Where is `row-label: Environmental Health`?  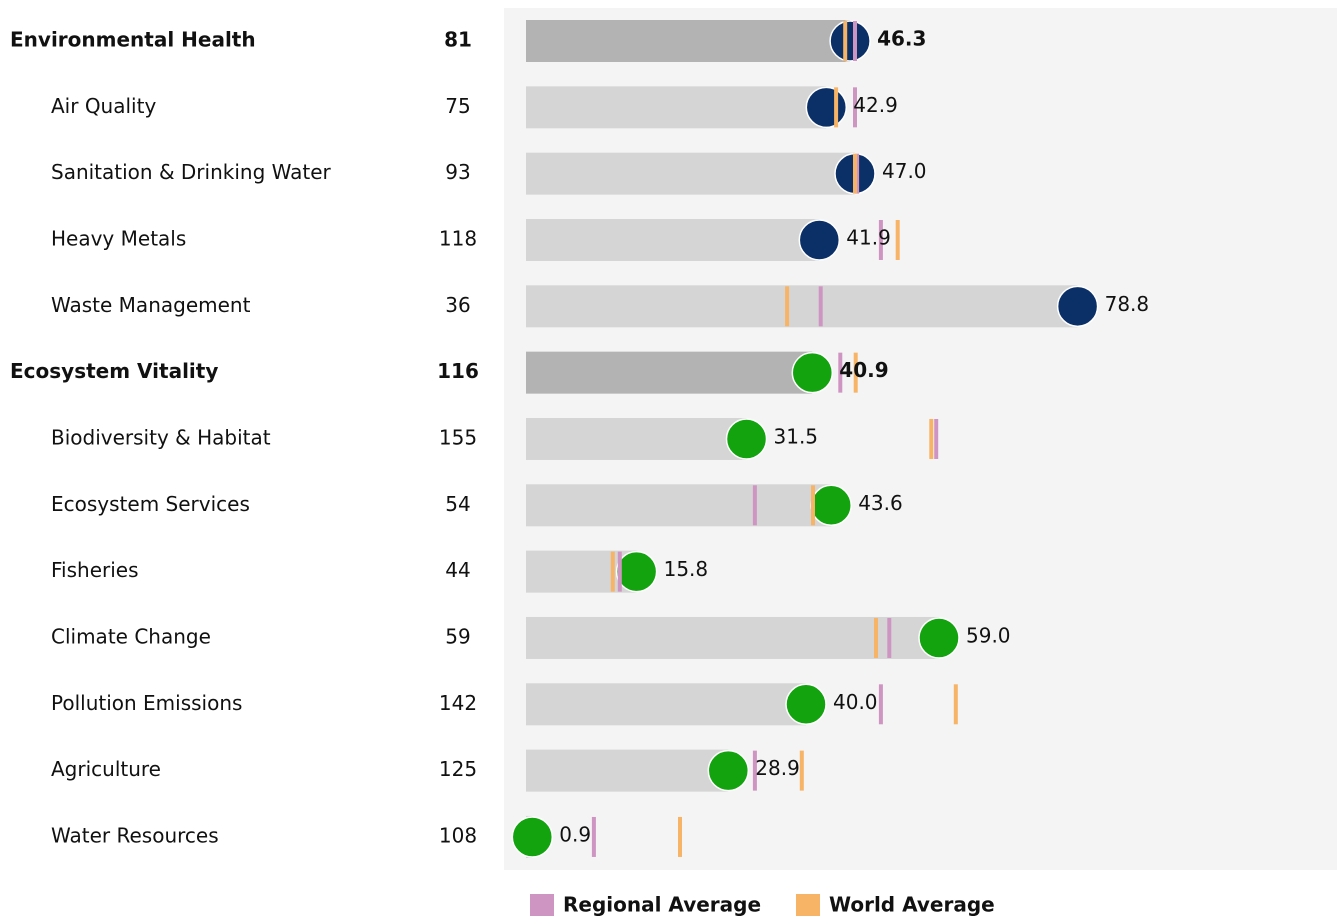 row-label: Environmental Health is located at coordinates (133, 40).